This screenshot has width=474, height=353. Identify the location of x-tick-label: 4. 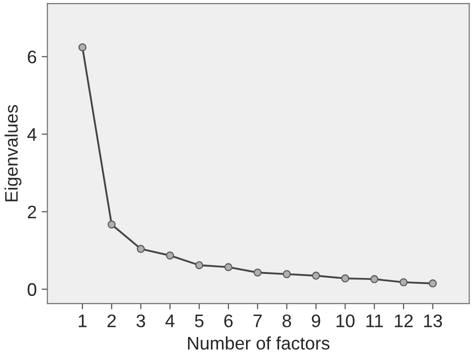
(170, 321).